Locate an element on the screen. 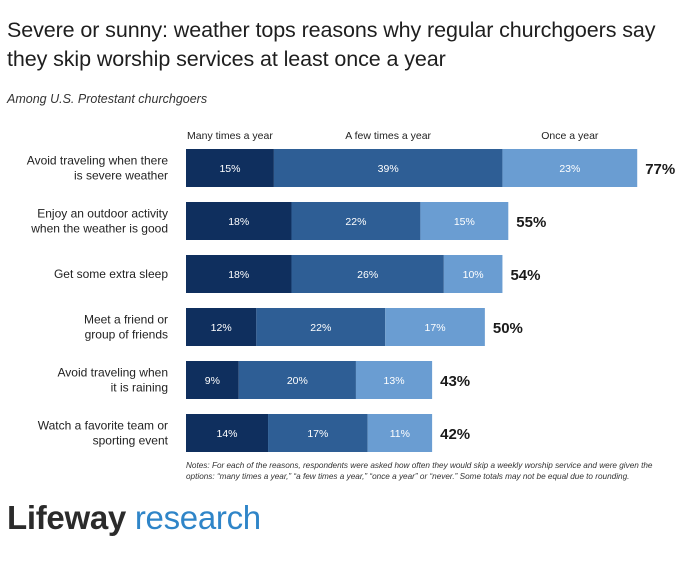  bar-value-label: 9% is located at coordinates (212, 381).